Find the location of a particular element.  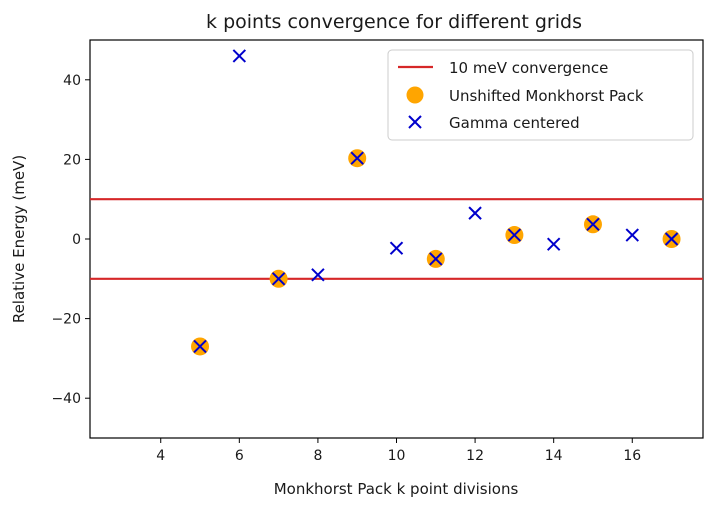

legend-circle-marker is located at coordinates (415, 95).